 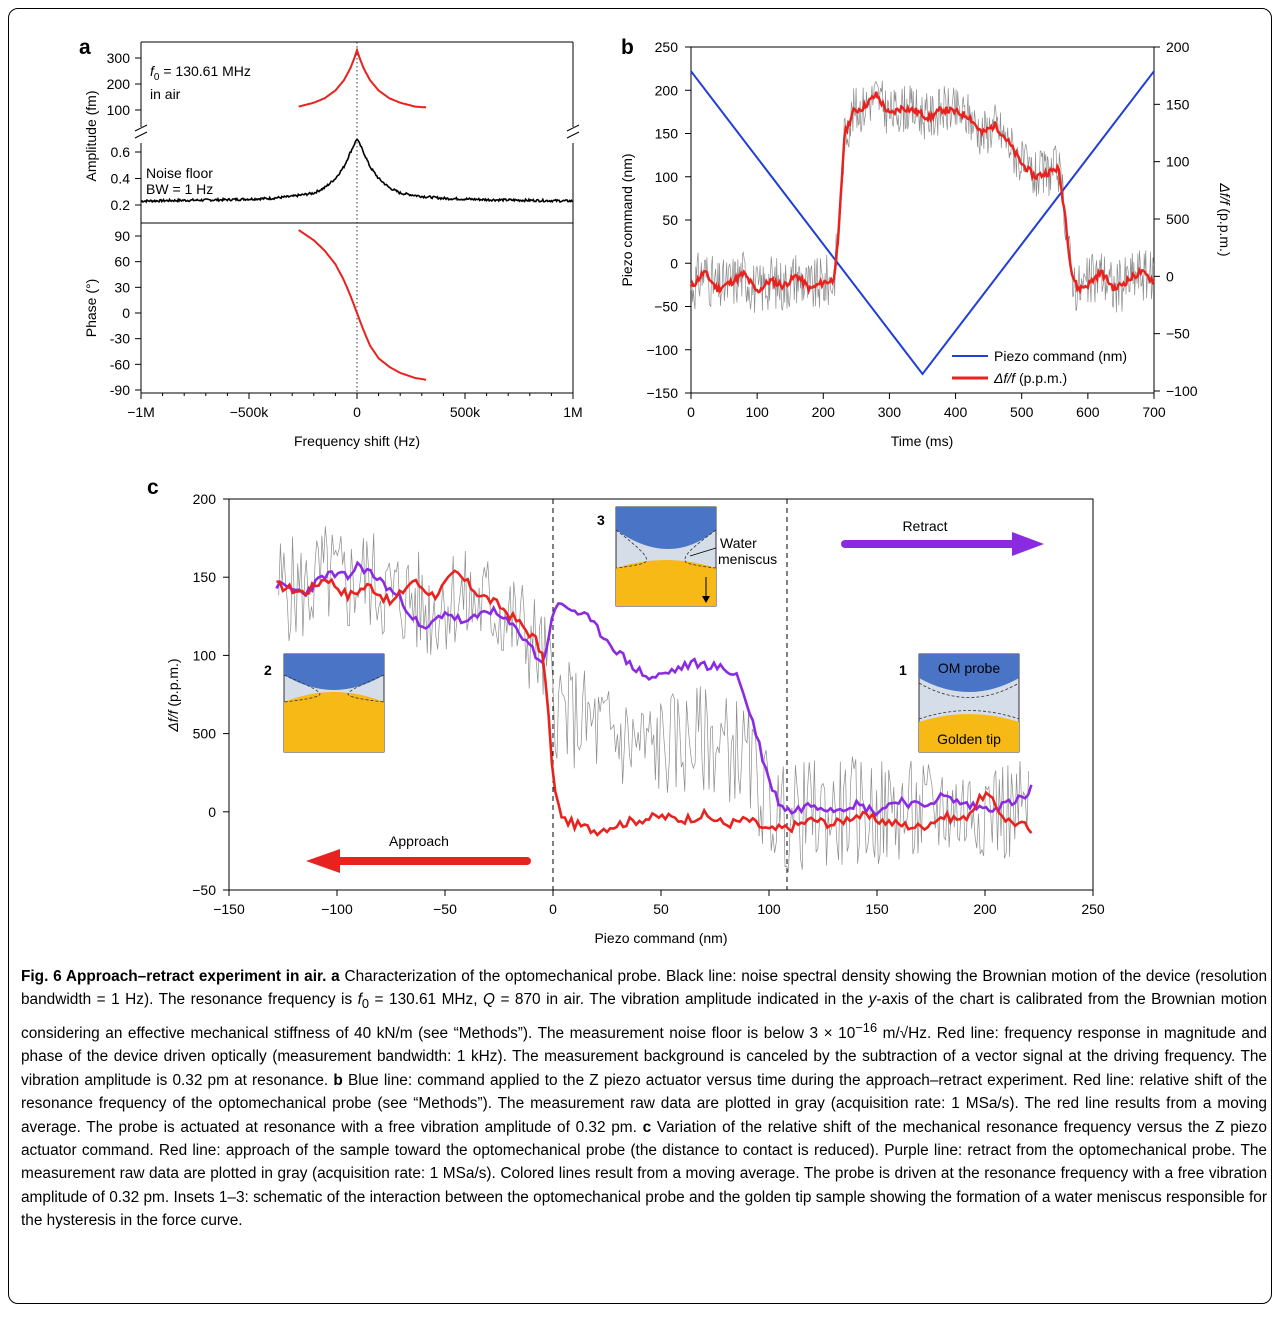 What do you see at coordinates (119, 58) in the screenshot?
I see `panel-a-amp-tick-label: 300` at bounding box center [119, 58].